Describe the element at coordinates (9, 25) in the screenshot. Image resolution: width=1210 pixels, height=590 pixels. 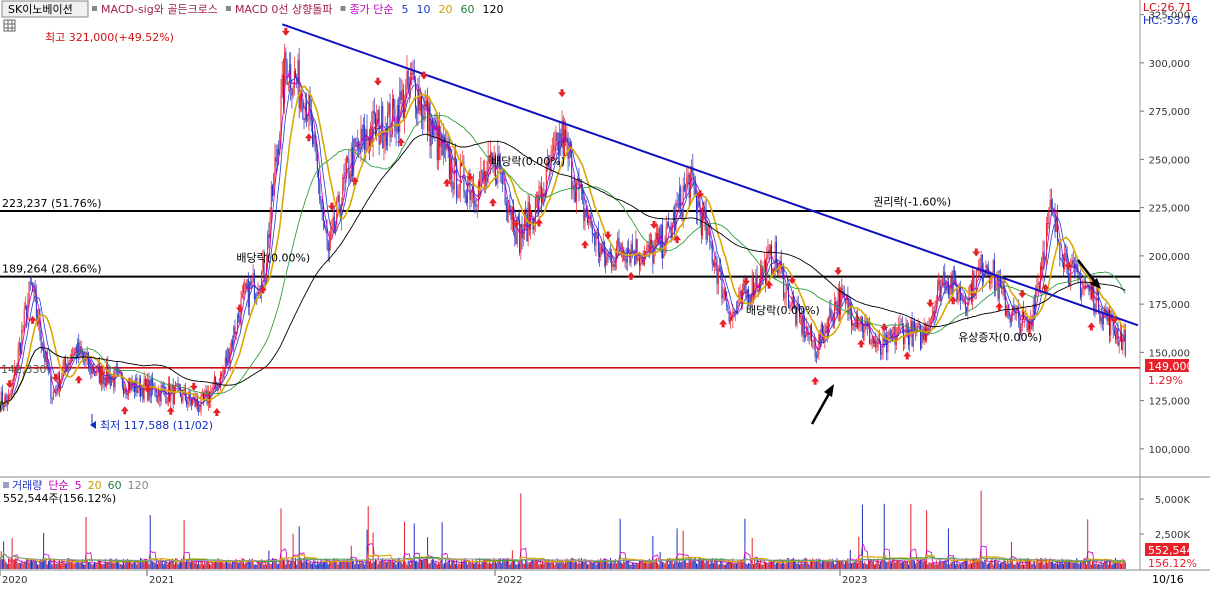
I see `grid-icon` at that location.